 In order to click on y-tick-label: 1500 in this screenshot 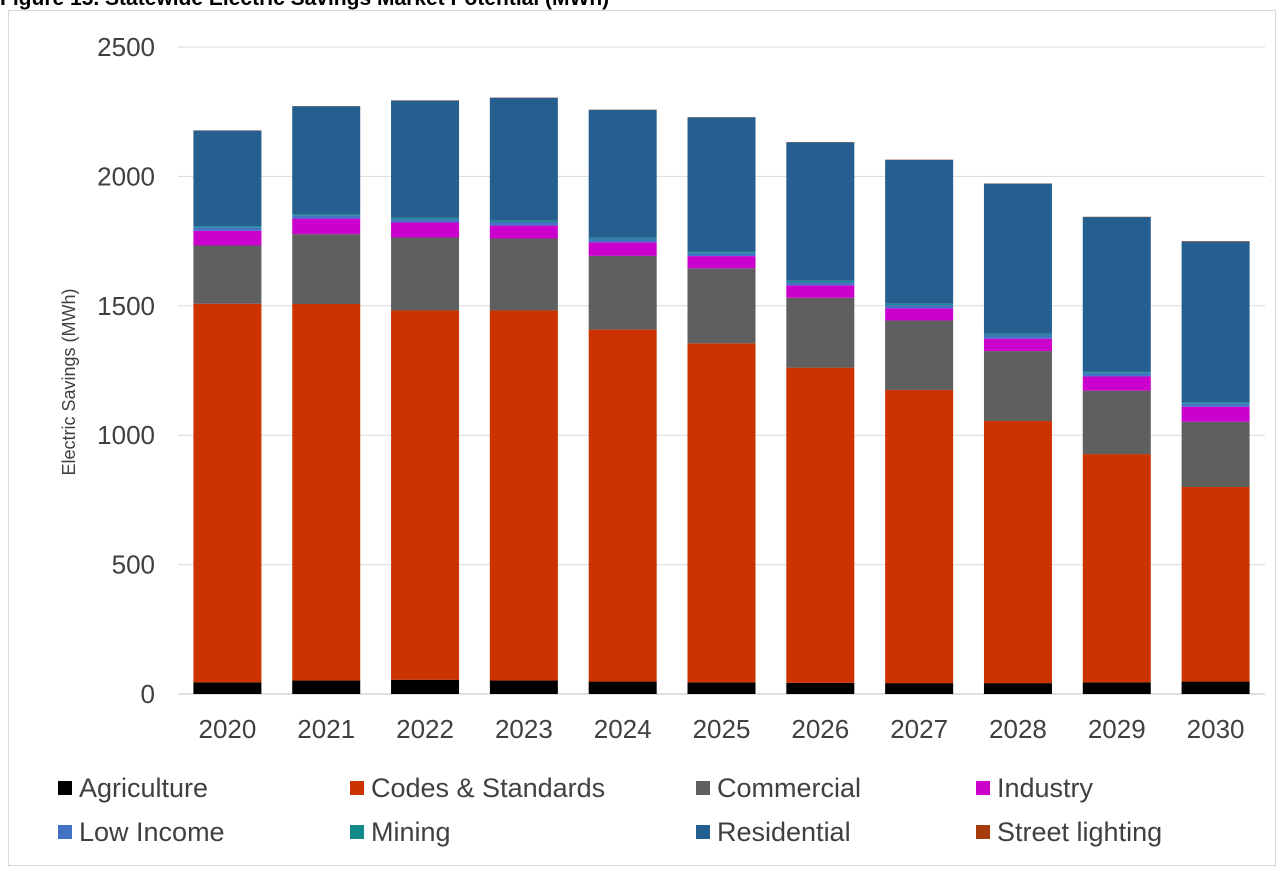, I will do `click(126, 306)`.